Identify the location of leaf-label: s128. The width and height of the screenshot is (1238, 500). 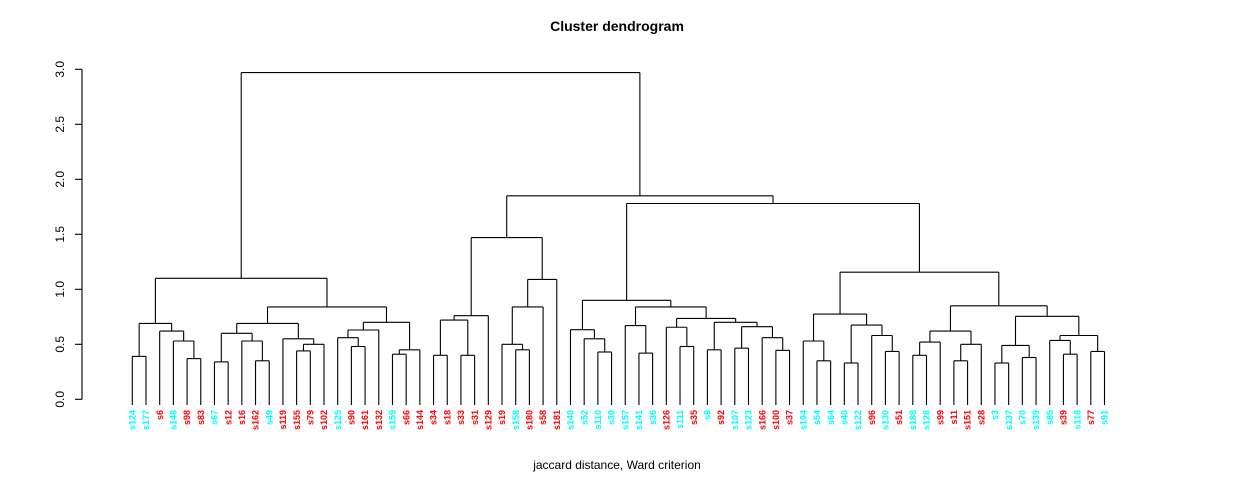
(927, 420).